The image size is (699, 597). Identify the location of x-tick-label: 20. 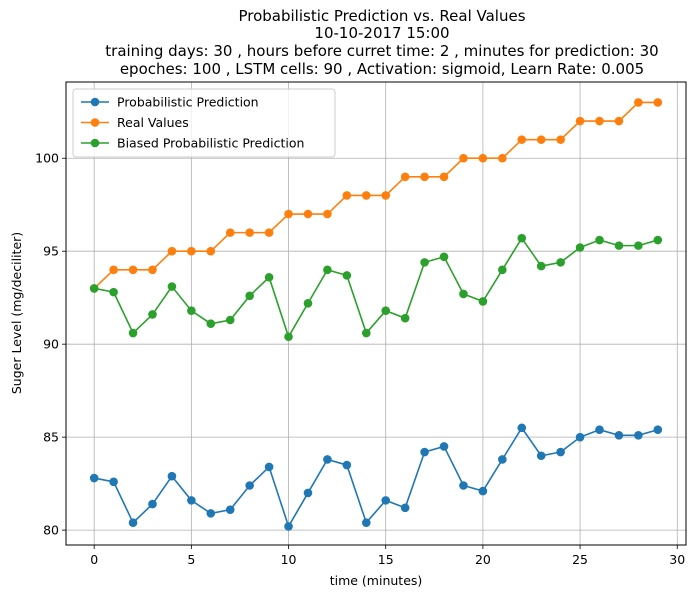
(483, 559).